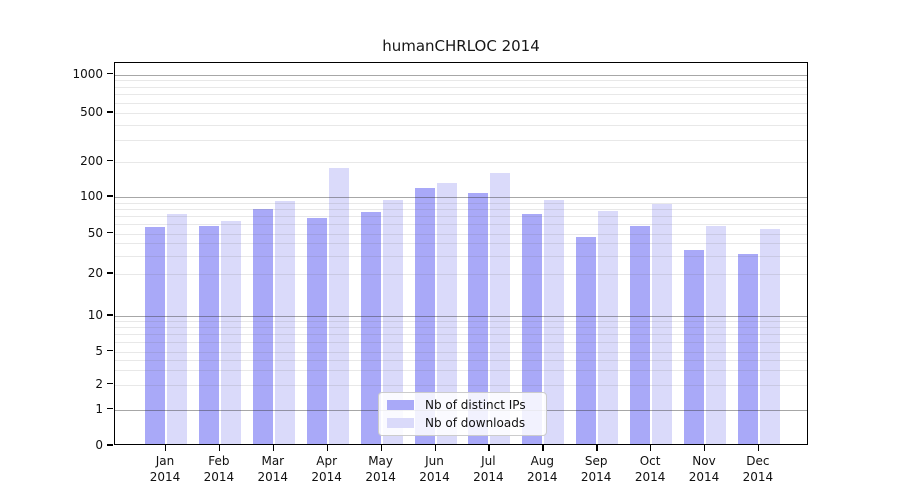  Describe the element at coordinates (586, 340) in the screenshot. I see `bar-distinct-ips-sep` at that location.